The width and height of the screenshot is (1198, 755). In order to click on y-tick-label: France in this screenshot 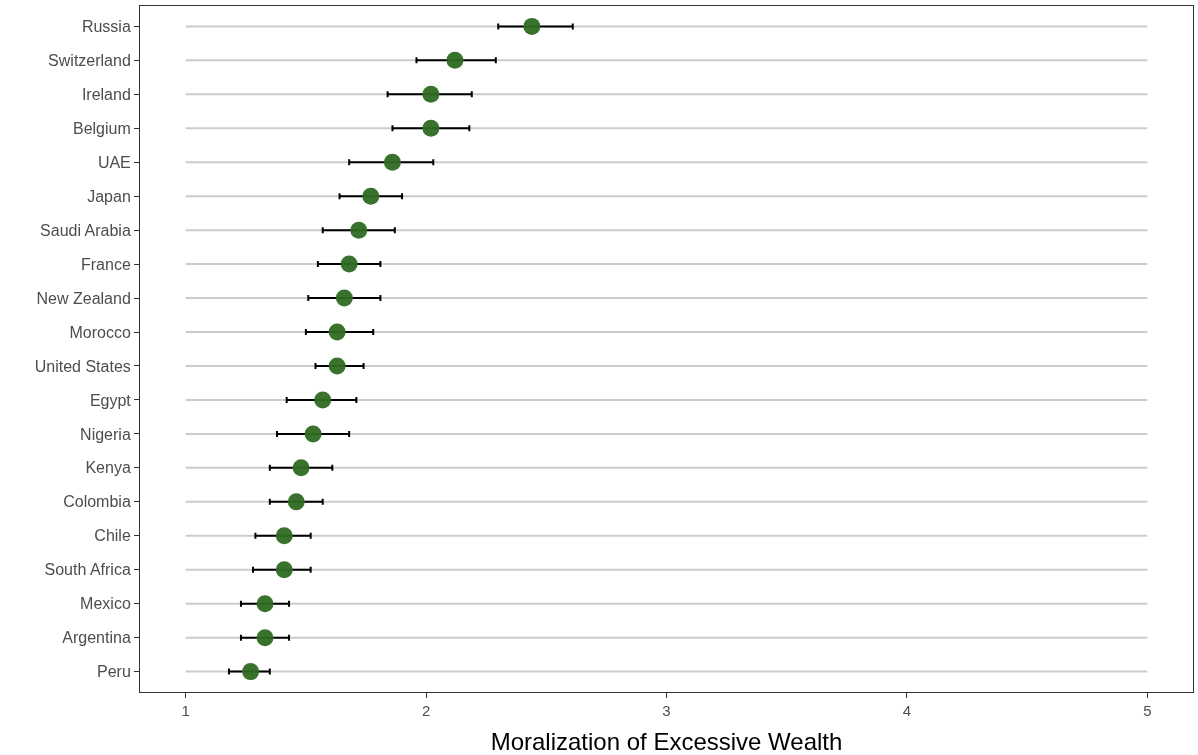, I will do `click(106, 264)`.